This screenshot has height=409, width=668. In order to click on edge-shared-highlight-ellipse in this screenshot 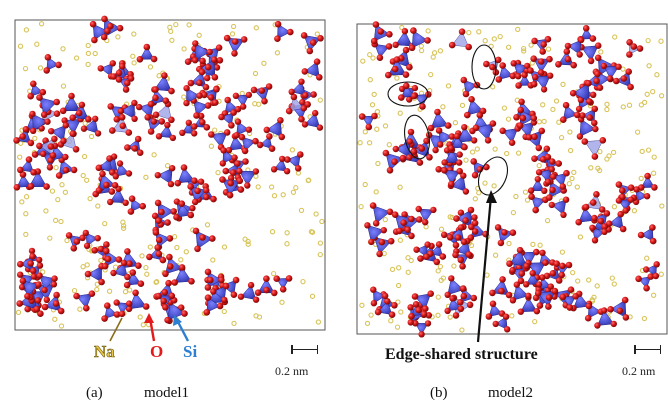, I will do `click(417, 137)`.